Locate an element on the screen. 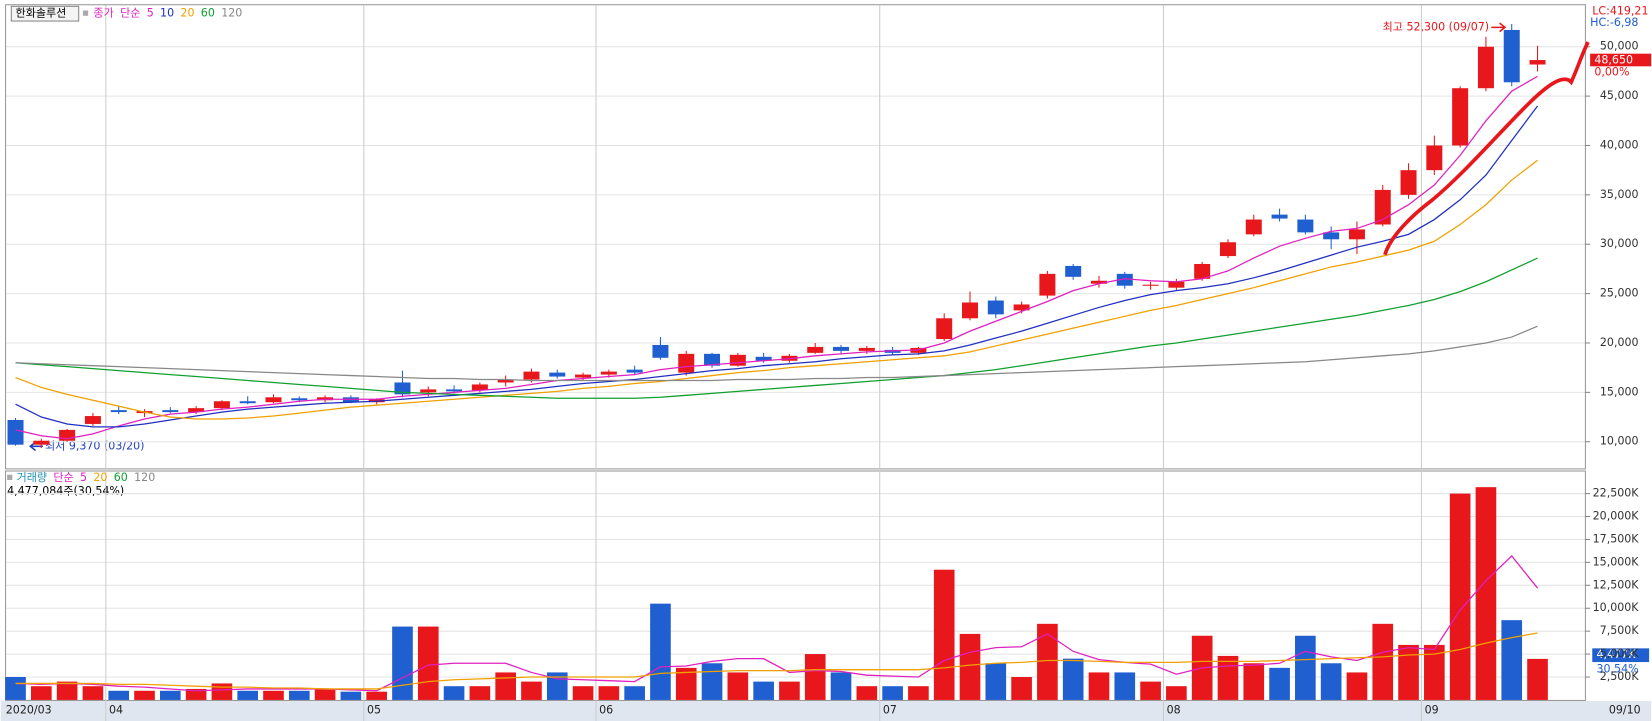 The width and height of the screenshot is (1652, 721). legend-entry: 단순 is located at coordinates (130, 13).